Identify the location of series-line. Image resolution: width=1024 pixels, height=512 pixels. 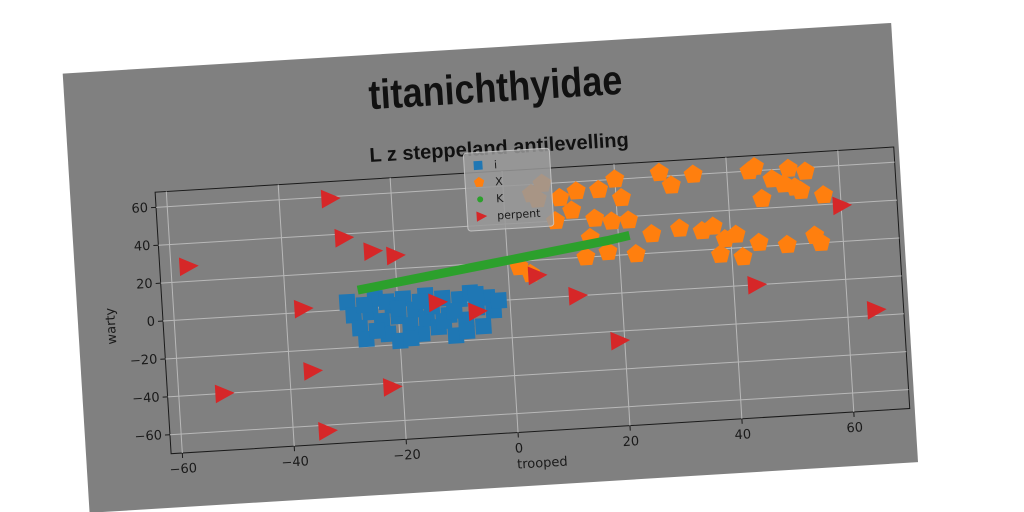
(493, 263).